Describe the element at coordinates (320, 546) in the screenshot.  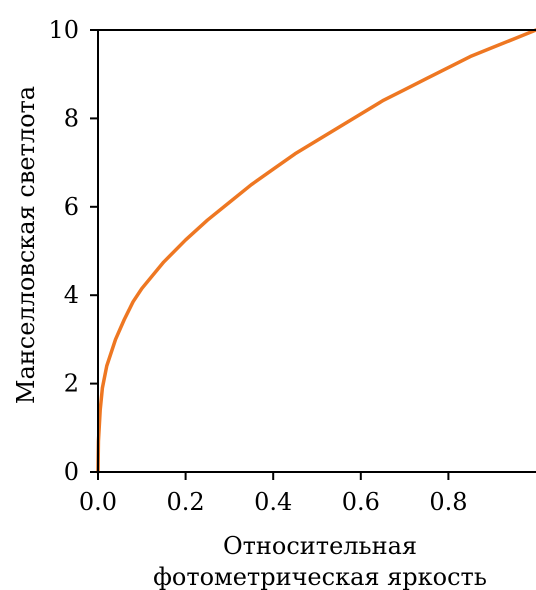
I see `x-axis-title-line-1: Относительная` at that location.